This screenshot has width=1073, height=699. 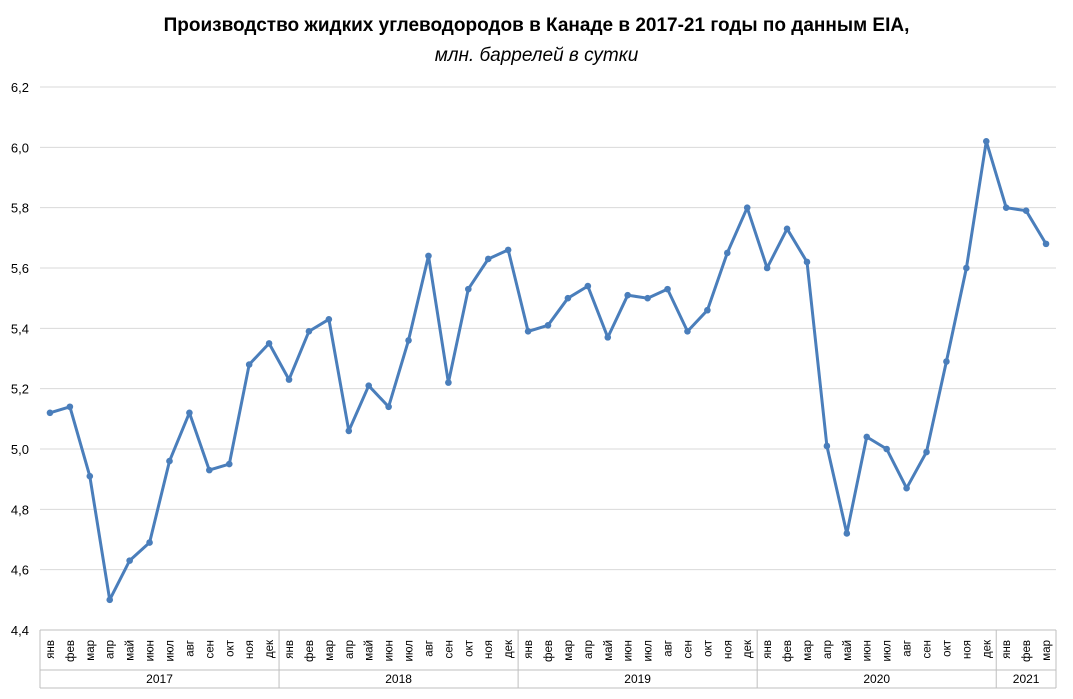 I want to click on year-label: 2019, so click(x=637, y=679).